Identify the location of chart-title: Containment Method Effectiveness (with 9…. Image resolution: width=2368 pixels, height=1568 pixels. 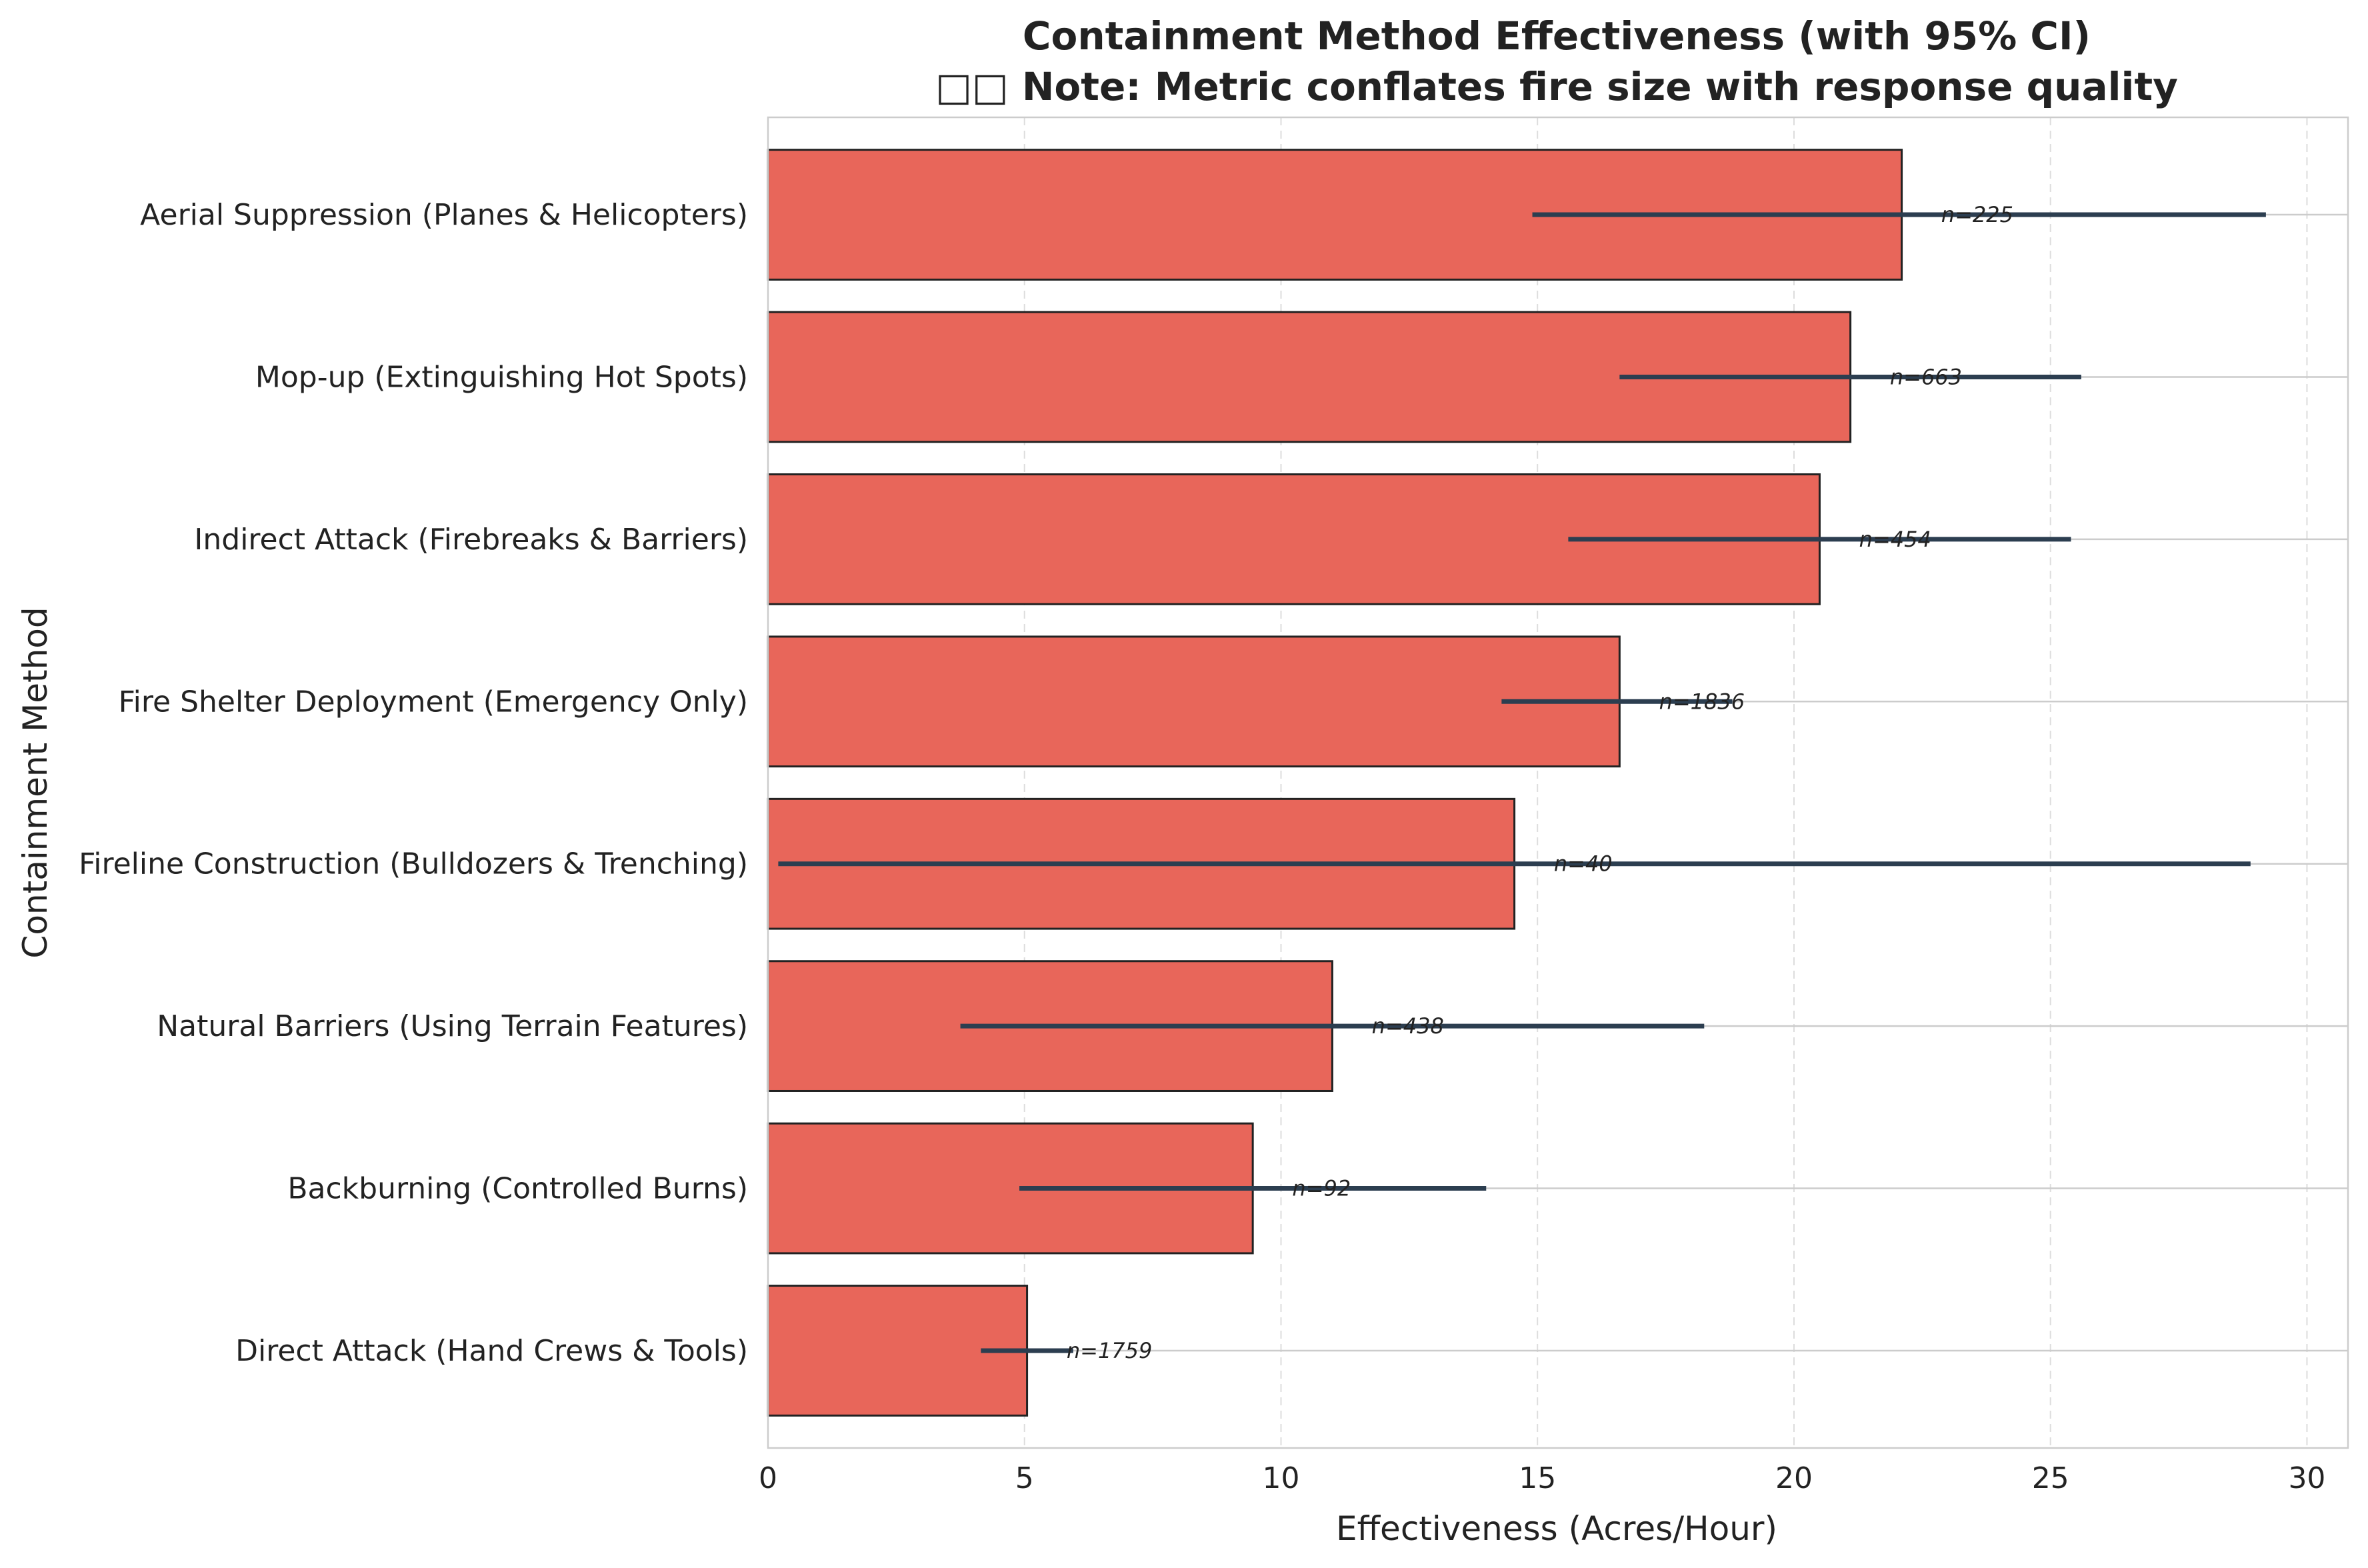
(1557, 36).